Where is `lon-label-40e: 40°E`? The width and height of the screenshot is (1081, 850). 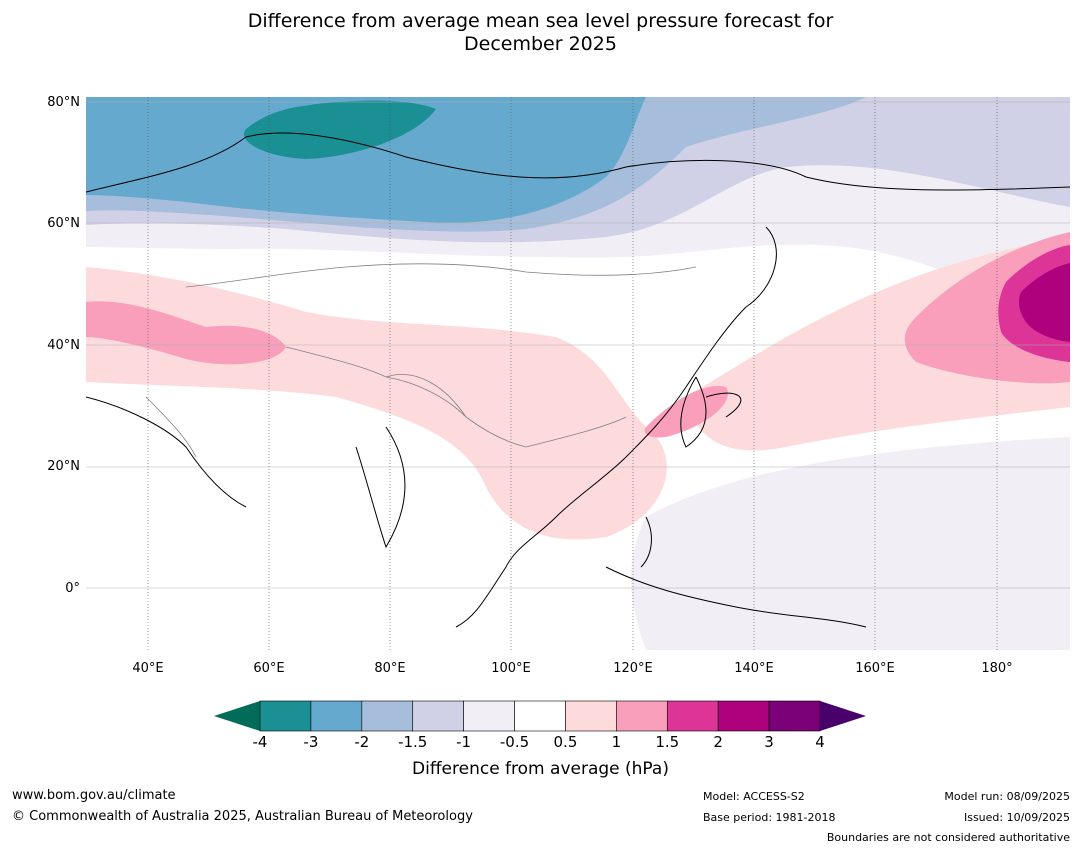
lon-label-40e: 40°E is located at coordinates (148, 668).